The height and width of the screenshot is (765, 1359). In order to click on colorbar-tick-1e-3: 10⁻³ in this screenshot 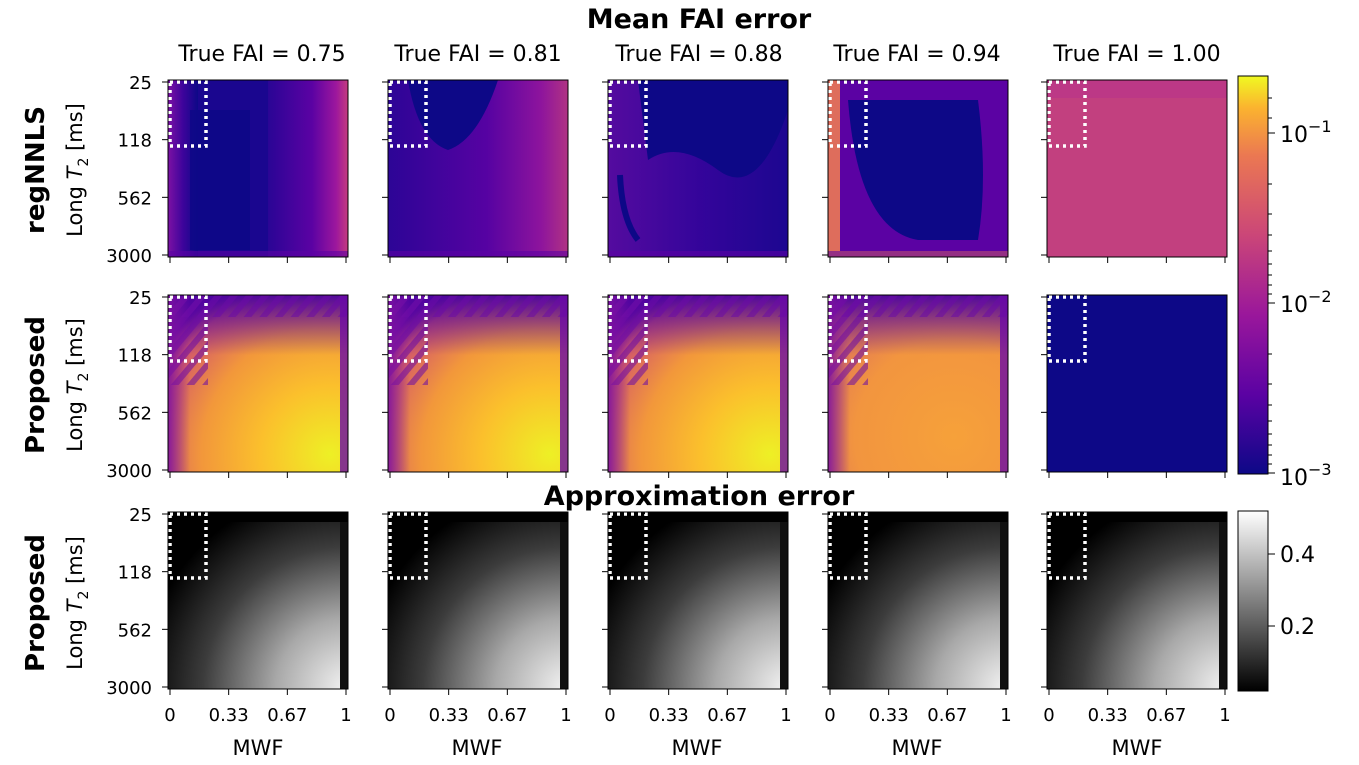, I will do `click(1306, 475)`.